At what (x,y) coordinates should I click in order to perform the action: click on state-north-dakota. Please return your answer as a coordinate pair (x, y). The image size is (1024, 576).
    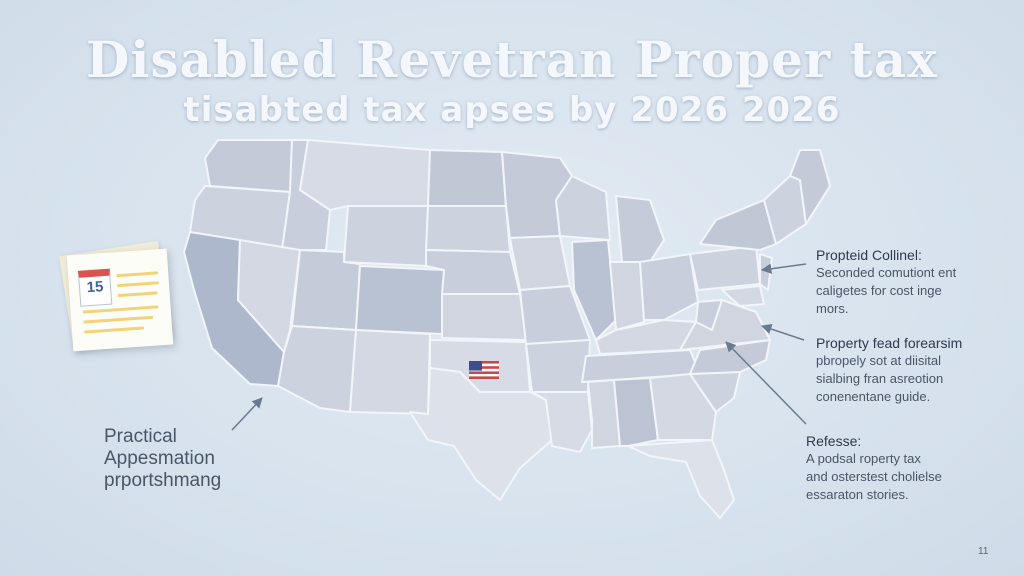
    Looking at the image, I should click on (467, 178).